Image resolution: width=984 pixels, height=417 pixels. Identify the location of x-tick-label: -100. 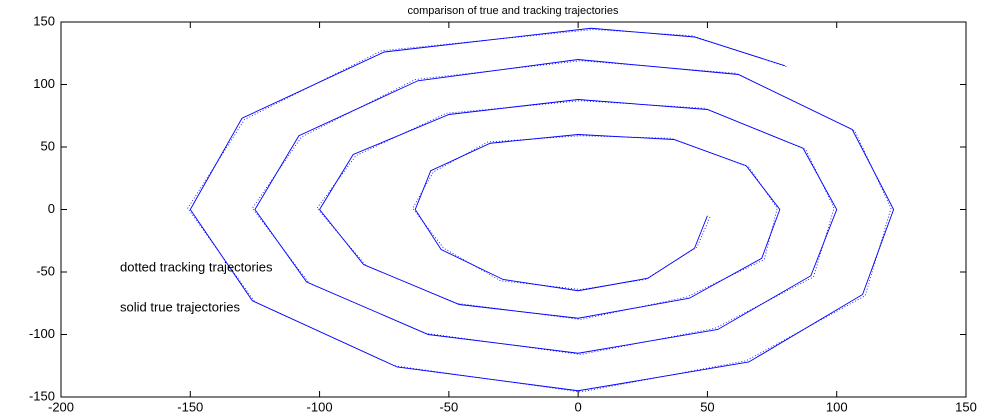
(320, 406).